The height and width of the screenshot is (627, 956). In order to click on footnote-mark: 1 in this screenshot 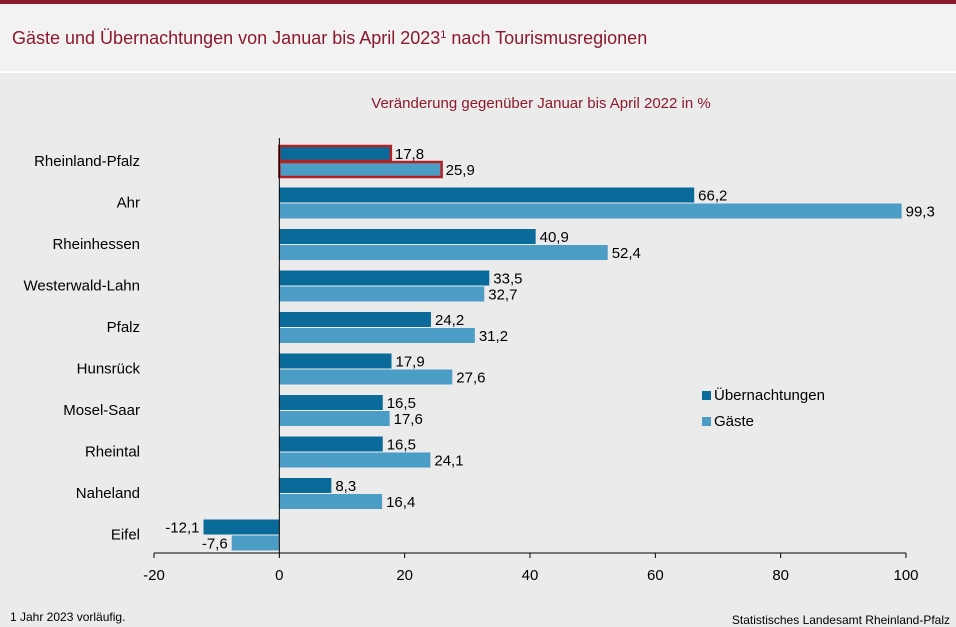, I will do `click(443, 35)`.